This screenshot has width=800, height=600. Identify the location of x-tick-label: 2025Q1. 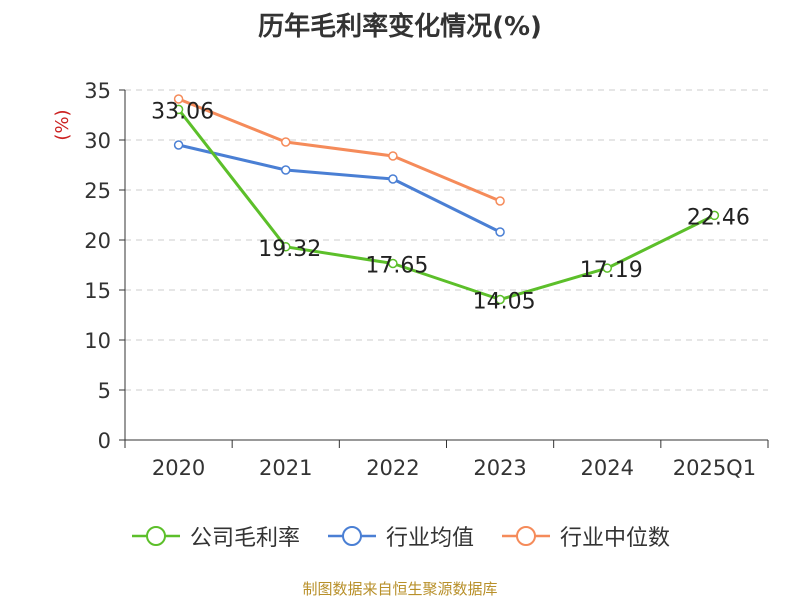
(714, 468).